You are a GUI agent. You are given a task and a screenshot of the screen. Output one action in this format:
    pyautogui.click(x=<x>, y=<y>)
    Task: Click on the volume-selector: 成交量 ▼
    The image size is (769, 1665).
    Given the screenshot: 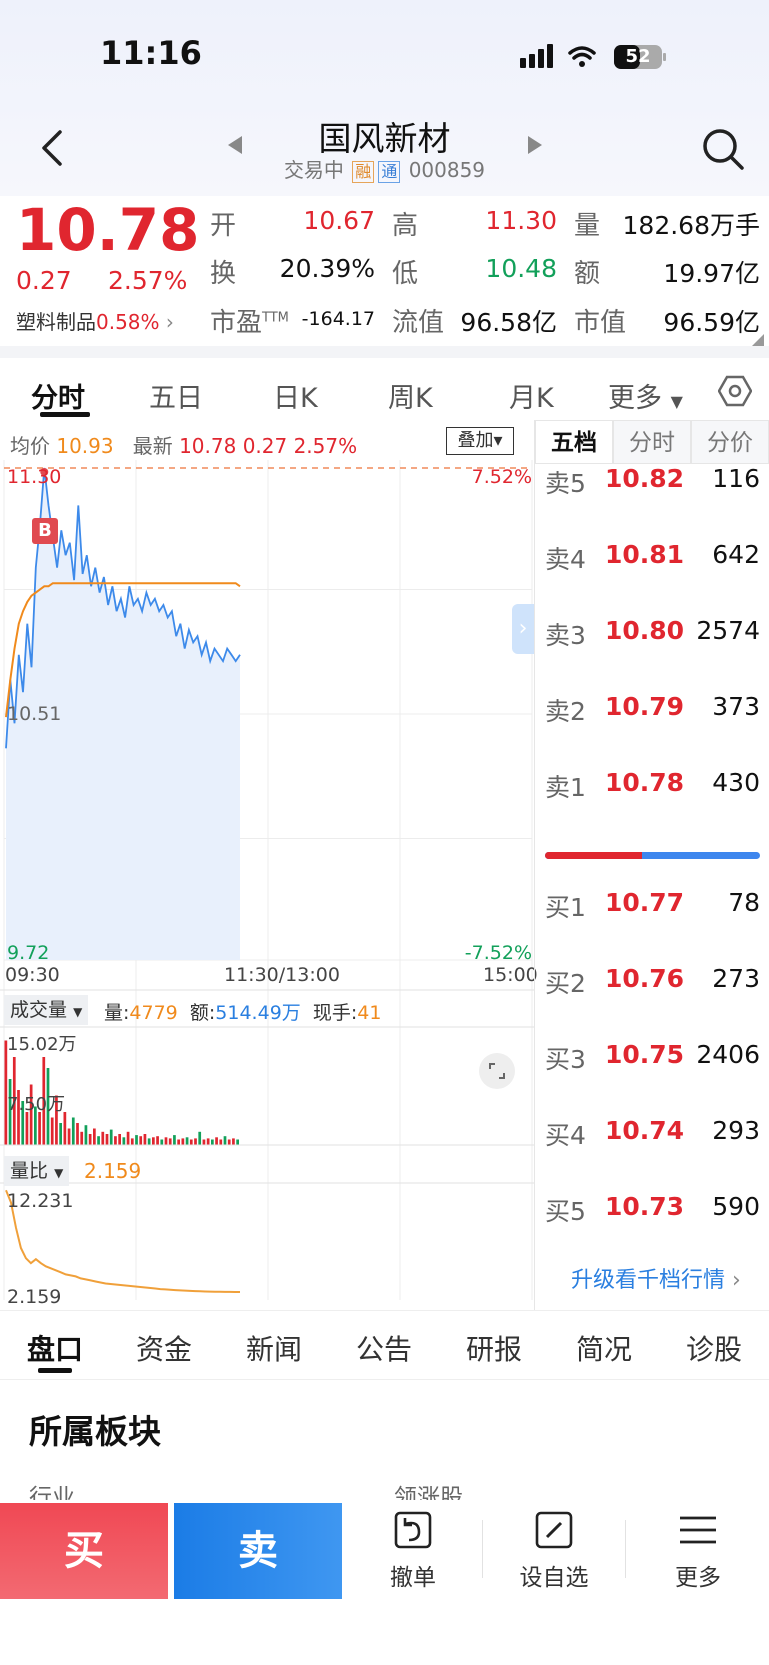 What is the action you would take?
    pyautogui.click(x=46, y=1010)
    